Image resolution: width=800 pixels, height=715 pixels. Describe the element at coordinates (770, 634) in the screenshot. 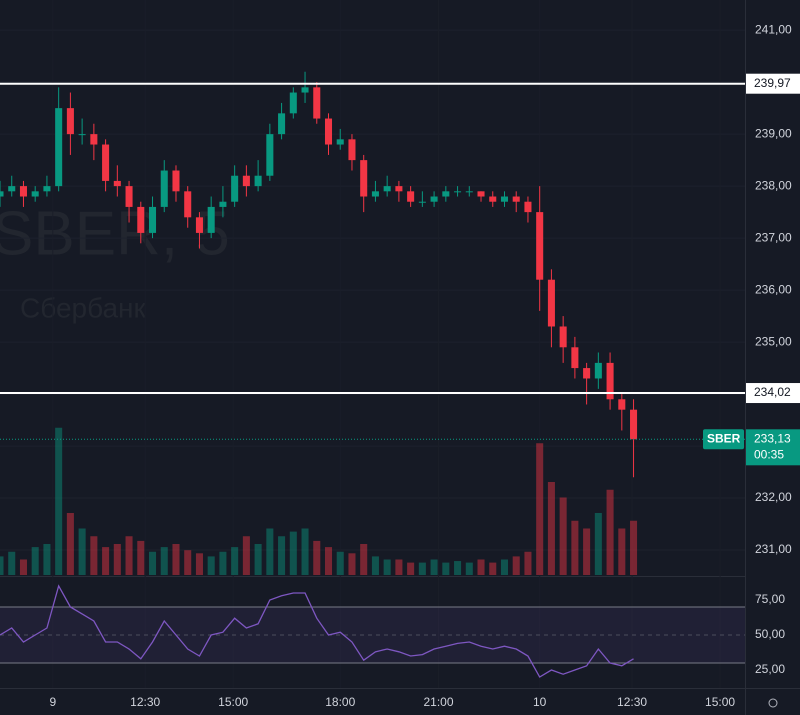

I see `rsi-tick-label: 50,00` at that location.